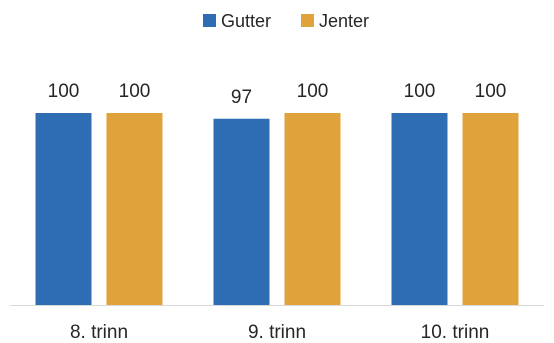 The height and width of the screenshot is (343, 554). Describe the element at coordinates (209, 20) in the screenshot. I see `legend-swatch-gutter` at that location.